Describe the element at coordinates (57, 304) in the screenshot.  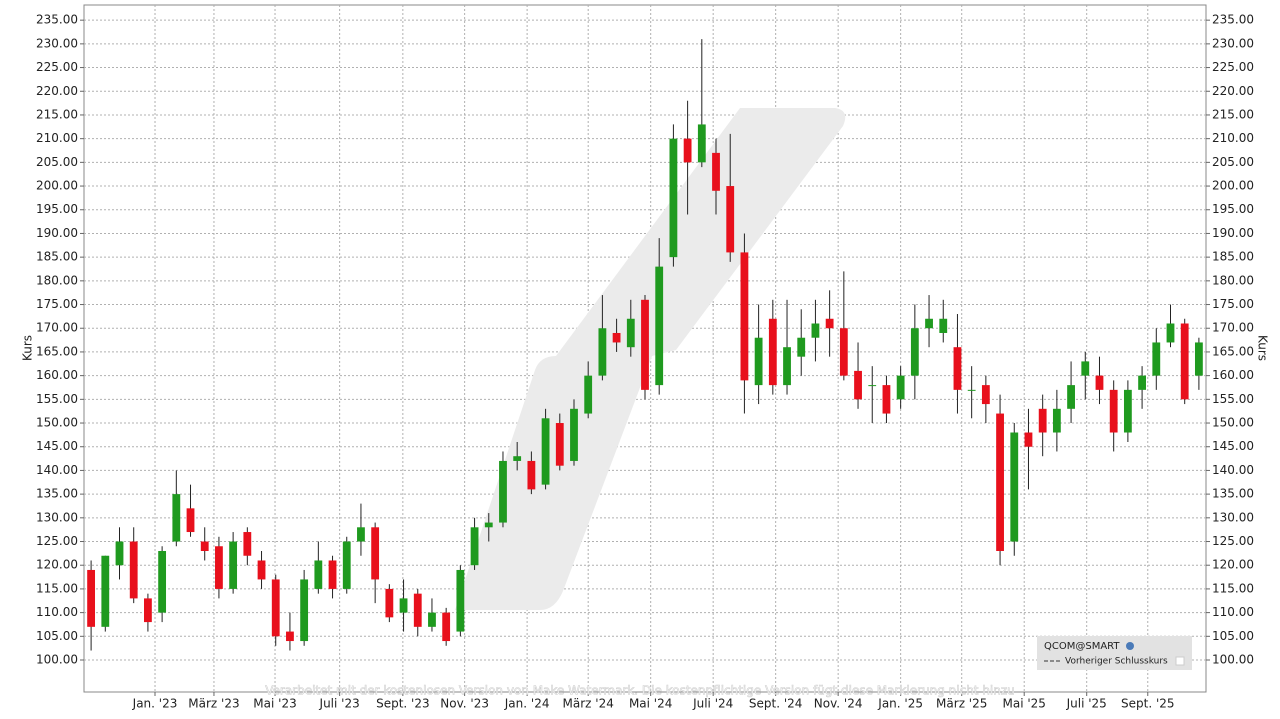
I see `y-tick-label: 175.00` at that location.